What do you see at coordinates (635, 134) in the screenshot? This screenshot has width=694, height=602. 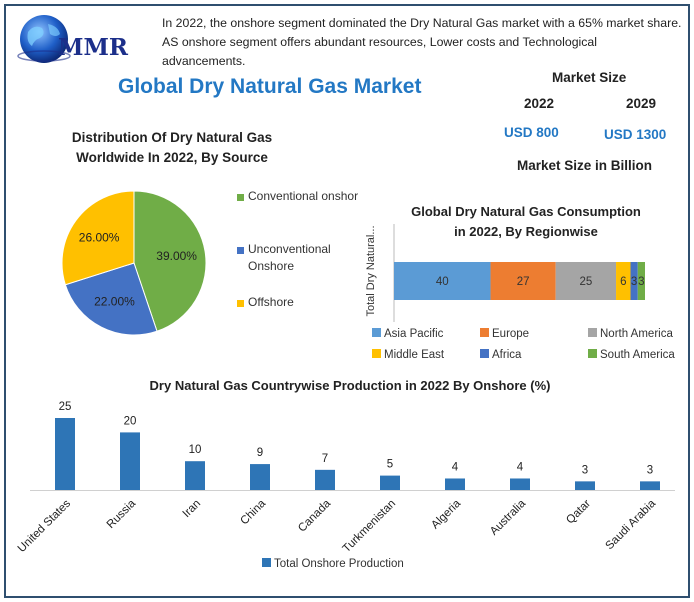 I see `market-size-value-2029: USD 1300` at bounding box center [635, 134].